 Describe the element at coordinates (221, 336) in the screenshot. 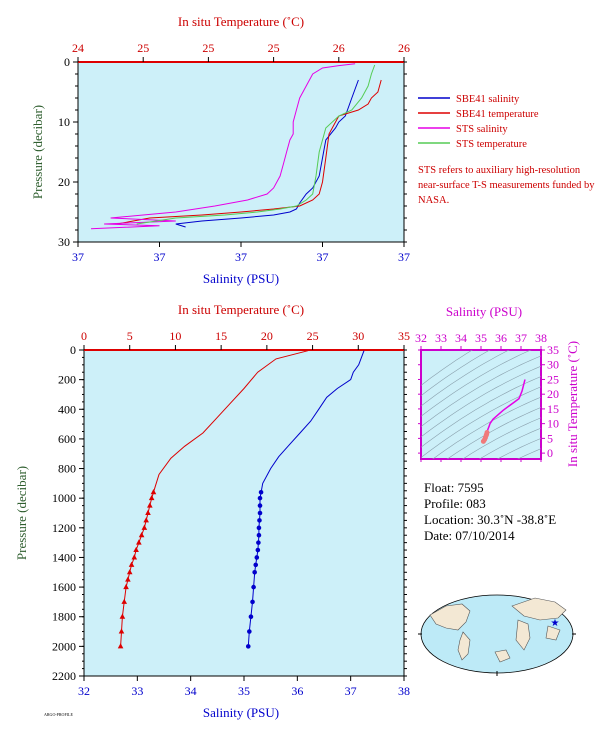

I see `x2-tick-label: 15` at that location.